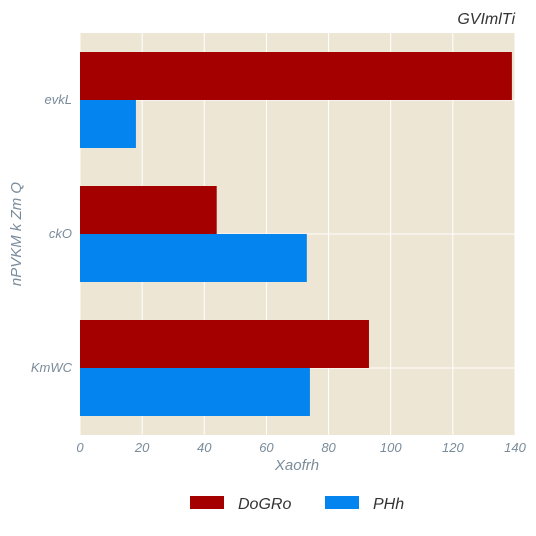 The image size is (536, 536). Describe the element at coordinates (296, 76) in the screenshot. I see `bar-DoGRo-evkL` at that location.